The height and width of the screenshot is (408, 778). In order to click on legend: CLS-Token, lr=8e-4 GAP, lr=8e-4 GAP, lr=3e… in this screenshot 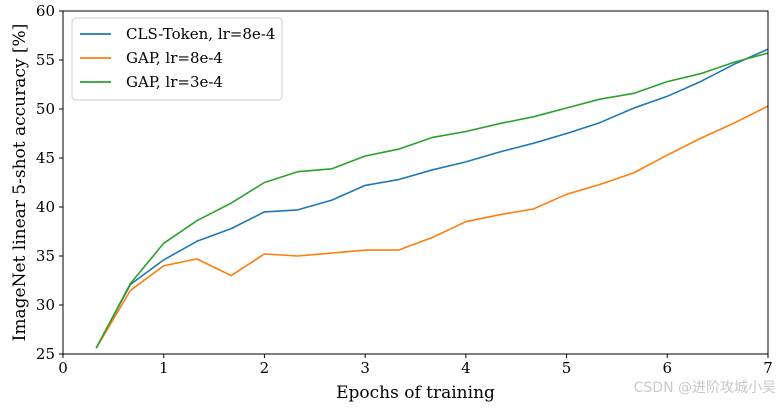, I will do `click(177, 59)`.